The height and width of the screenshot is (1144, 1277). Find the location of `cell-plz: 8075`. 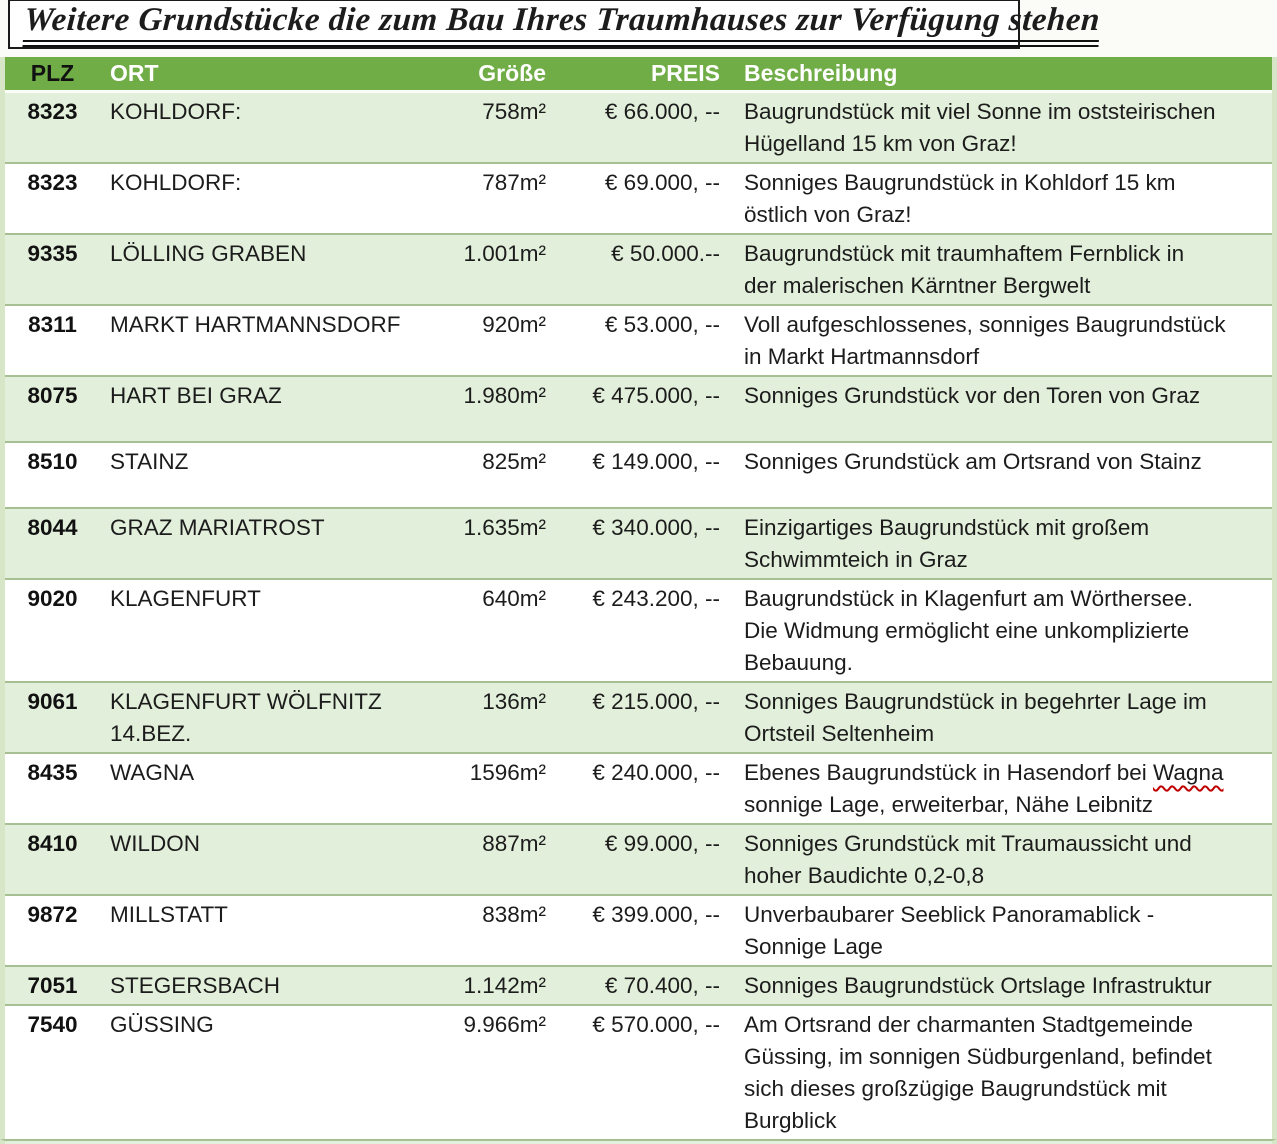

cell-plz: 8075 is located at coordinates (52, 395).